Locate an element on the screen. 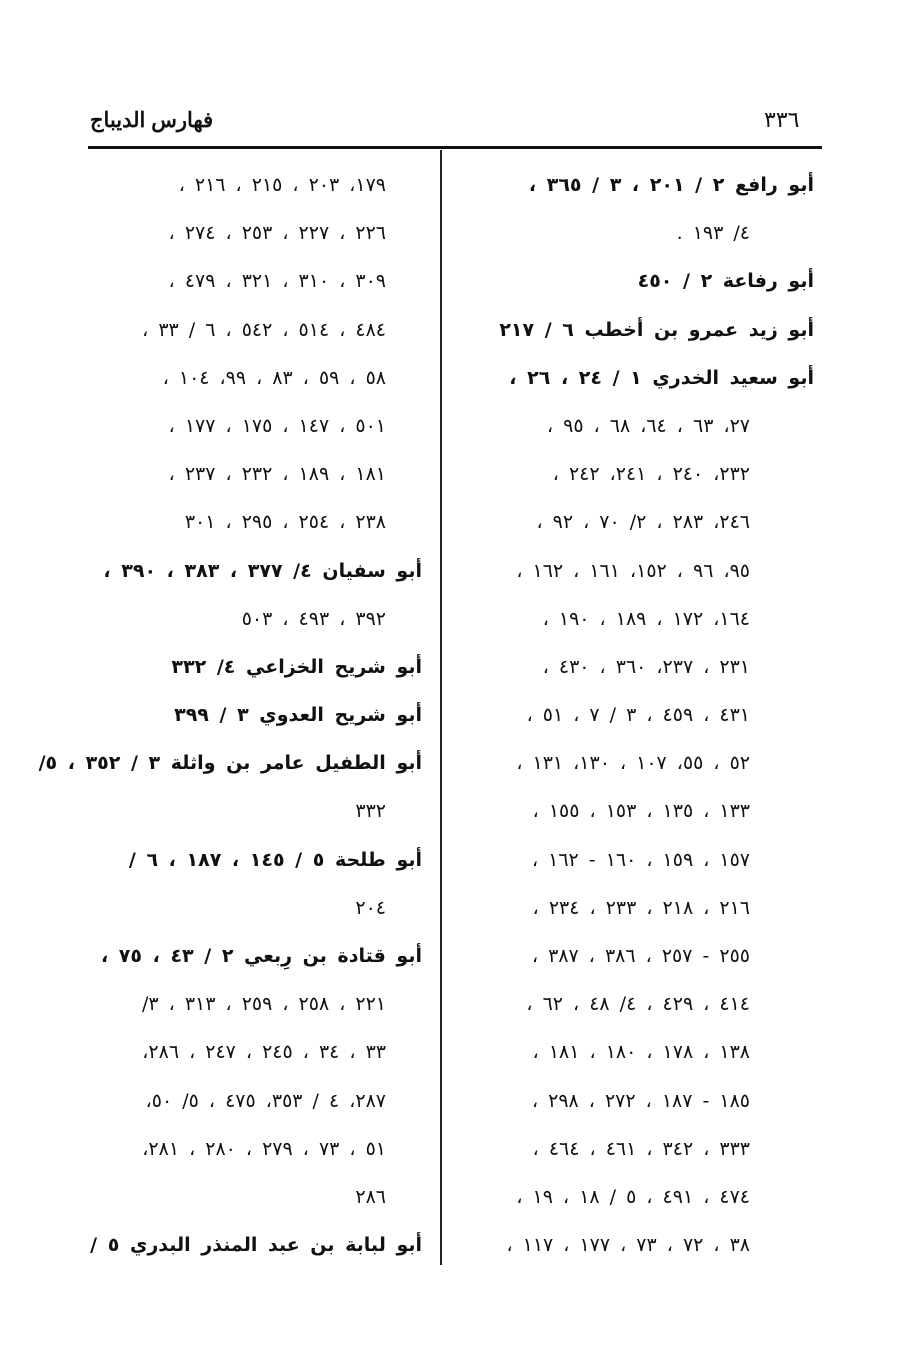  index-entry-continuation: ٥٢ ، ٥٥، ١٠٧ ، ١٣٠، ١٣١ ، is located at coordinates (633, 763).